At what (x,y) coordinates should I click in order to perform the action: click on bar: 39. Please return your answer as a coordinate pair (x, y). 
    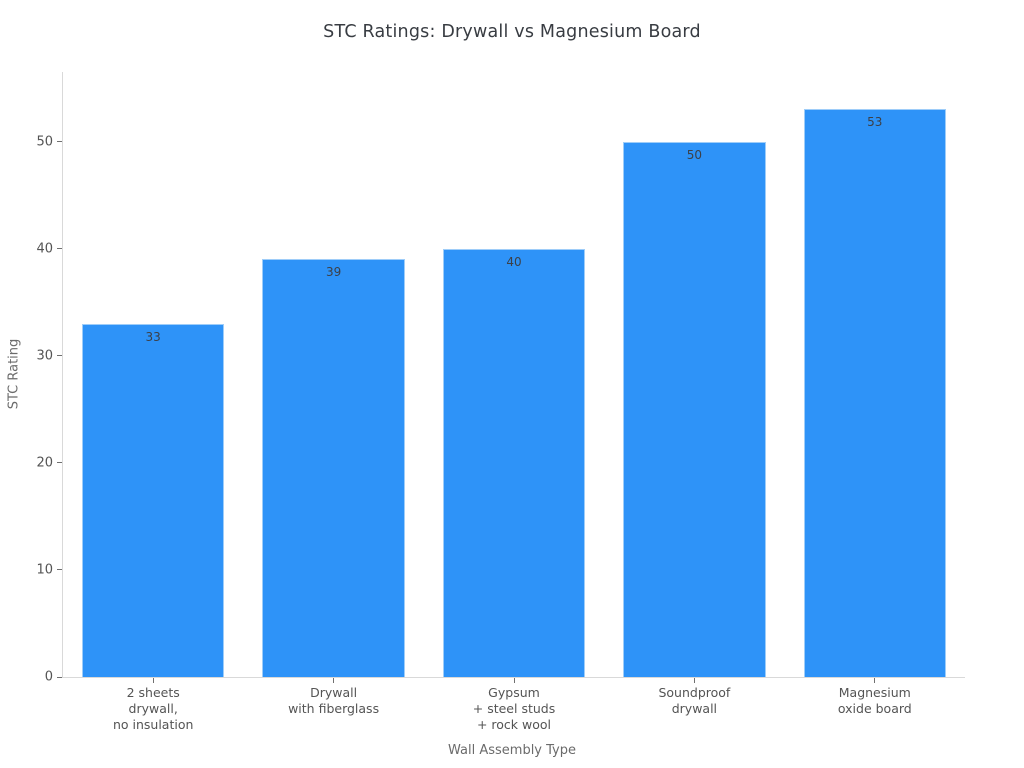
    Looking at the image, I should click on (333, 468).